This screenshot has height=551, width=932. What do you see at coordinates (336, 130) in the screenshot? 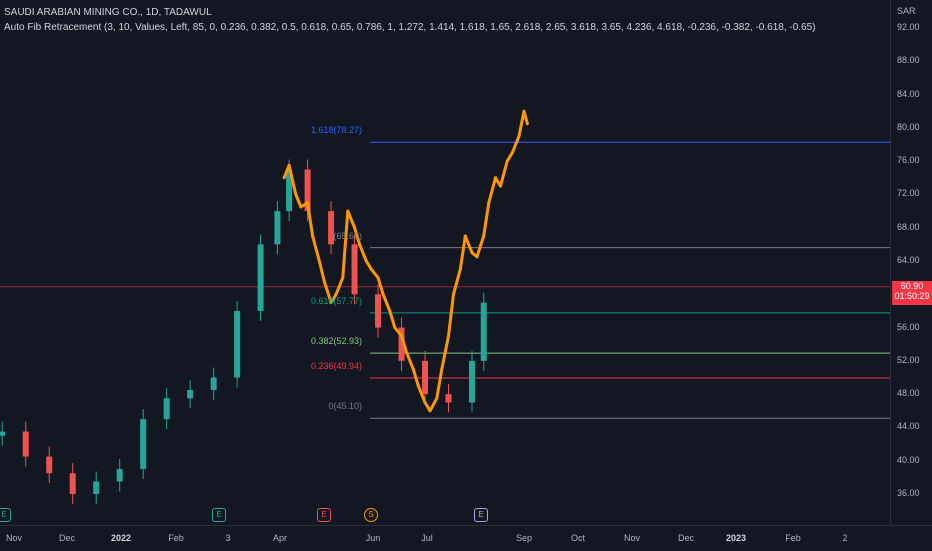
I see `fib-level-label: 1.618(78.27)` at bounding box center [336, 130].